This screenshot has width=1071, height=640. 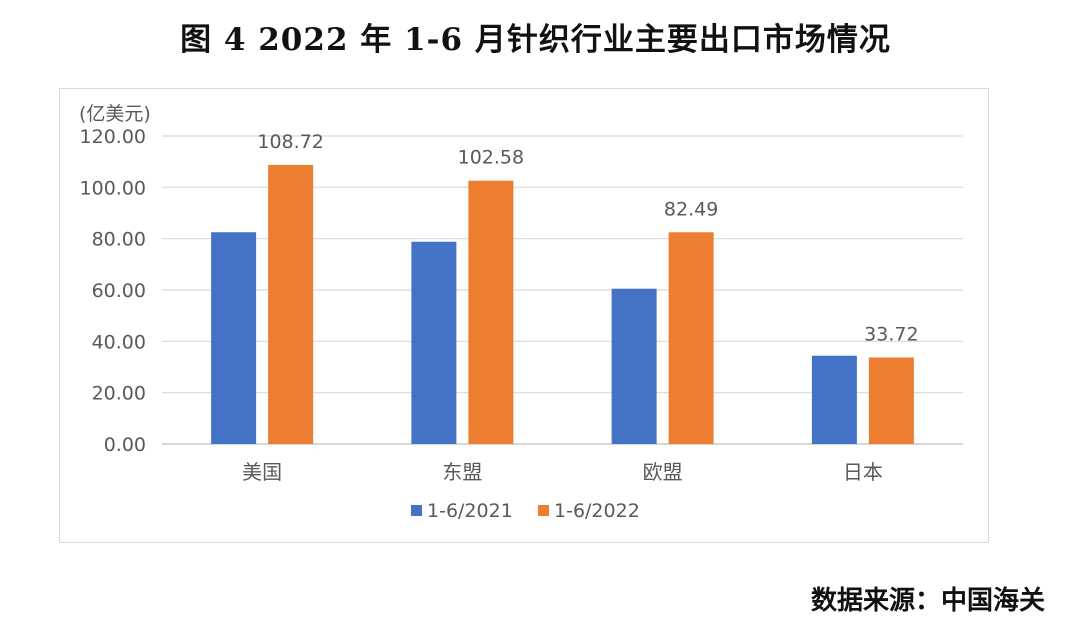 What do you see at coordinates (119, 394) in the screenshot?
I see `y-tick-label: 20.00` at bounding box center [119, 394].